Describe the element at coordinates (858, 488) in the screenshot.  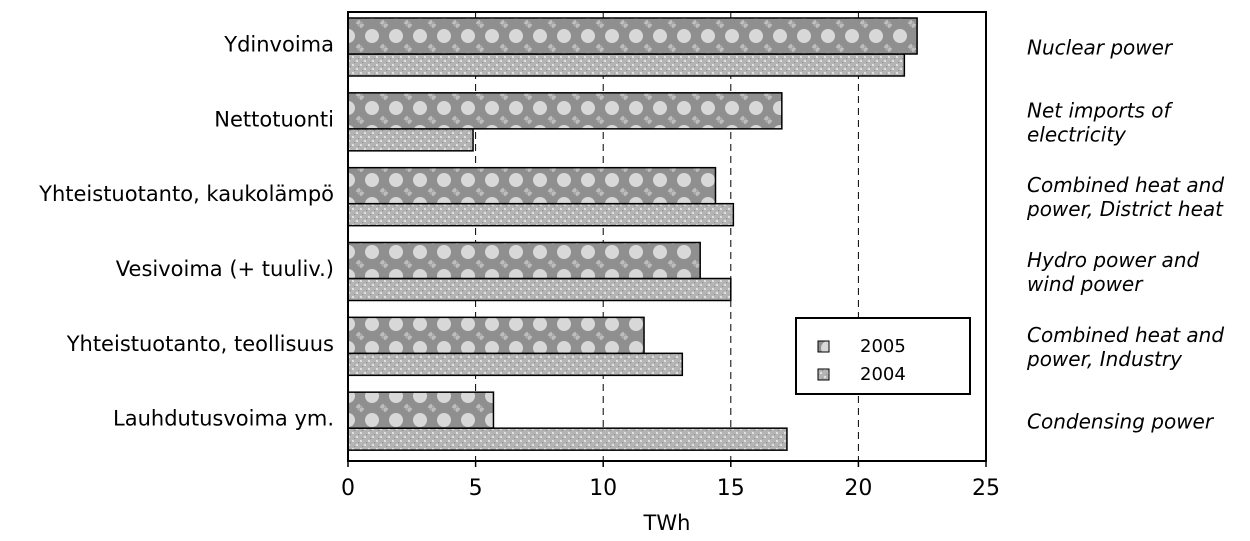
I see `x-tick-label: 20` at that location.